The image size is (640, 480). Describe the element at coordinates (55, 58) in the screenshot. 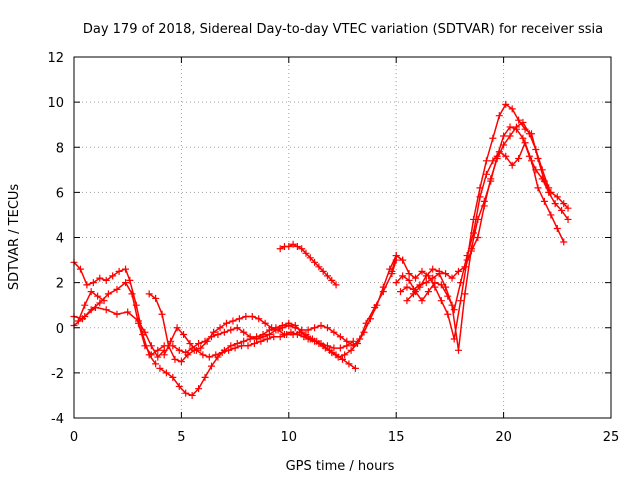

I see `y-tick-label: 12` at that location.